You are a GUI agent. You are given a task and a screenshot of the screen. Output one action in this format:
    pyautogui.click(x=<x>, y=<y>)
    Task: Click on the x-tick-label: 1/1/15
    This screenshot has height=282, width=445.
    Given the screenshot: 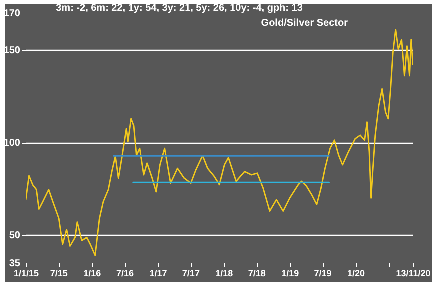 What is the action you would take?
    pyautogui.click(x=27, y=273)
    